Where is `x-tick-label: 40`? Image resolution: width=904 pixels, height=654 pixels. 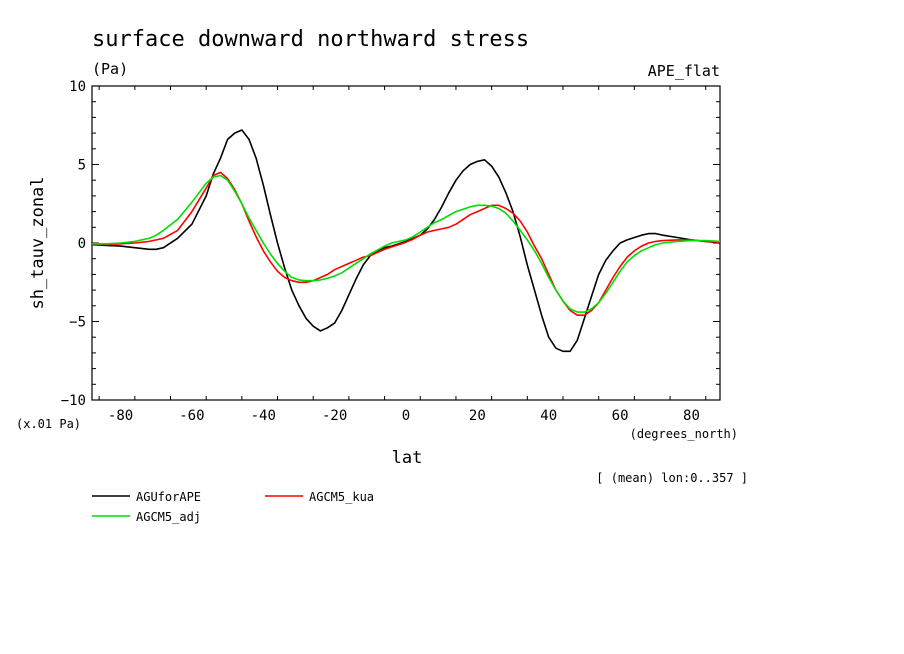
x-tick-label: 40 is located at coordinates (548, 416).